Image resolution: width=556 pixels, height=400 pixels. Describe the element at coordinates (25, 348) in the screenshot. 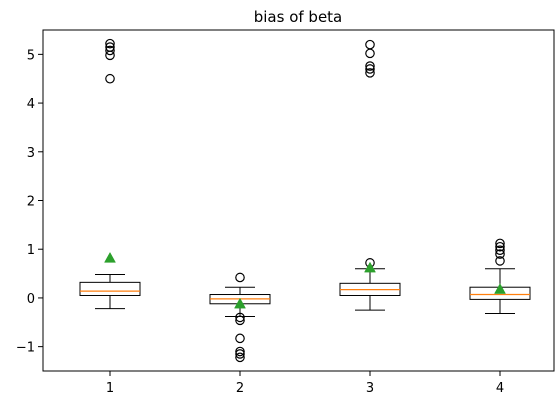

I see `y-tick-label: −1` at that location.